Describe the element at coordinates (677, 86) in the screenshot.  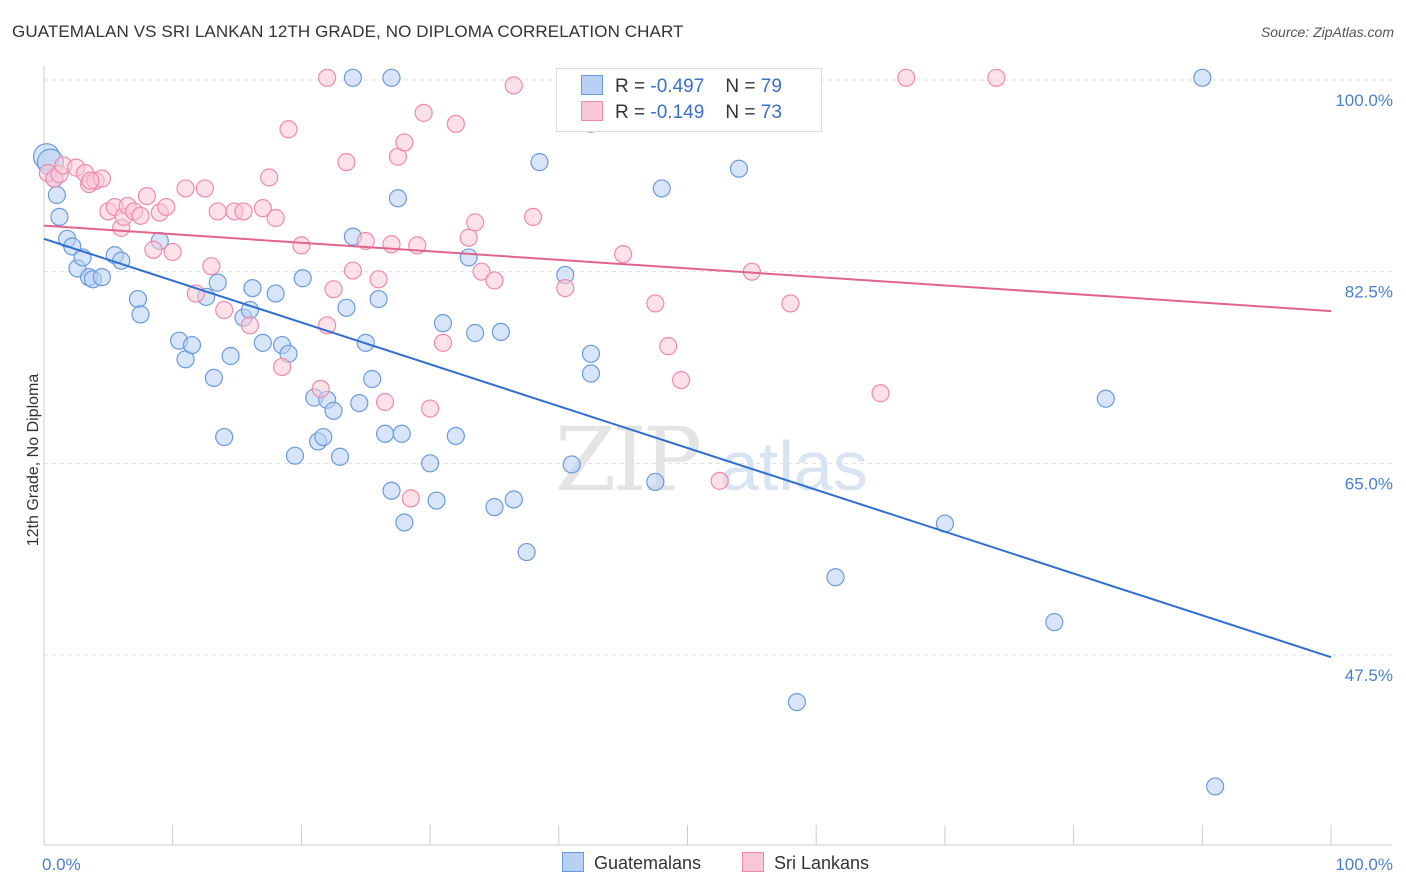
I see `legend-r-value: -0.497` at that location.